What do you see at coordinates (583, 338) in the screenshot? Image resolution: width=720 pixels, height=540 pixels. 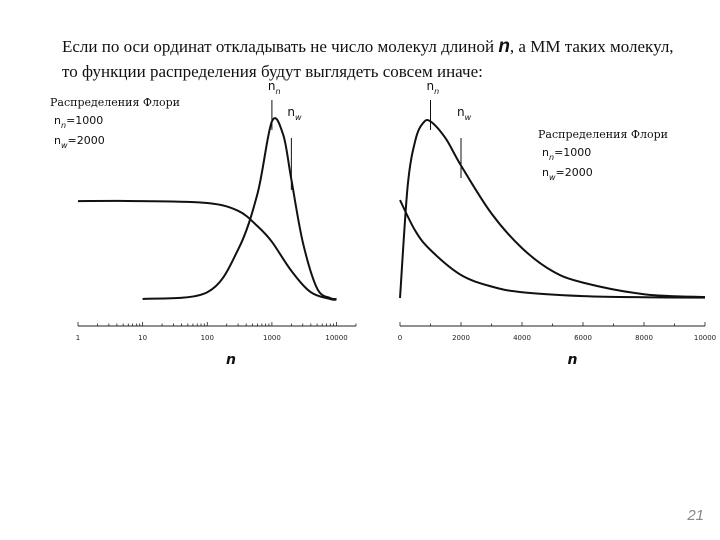 I see `x-tick-label: 6000` at bounding box center [583, 338].